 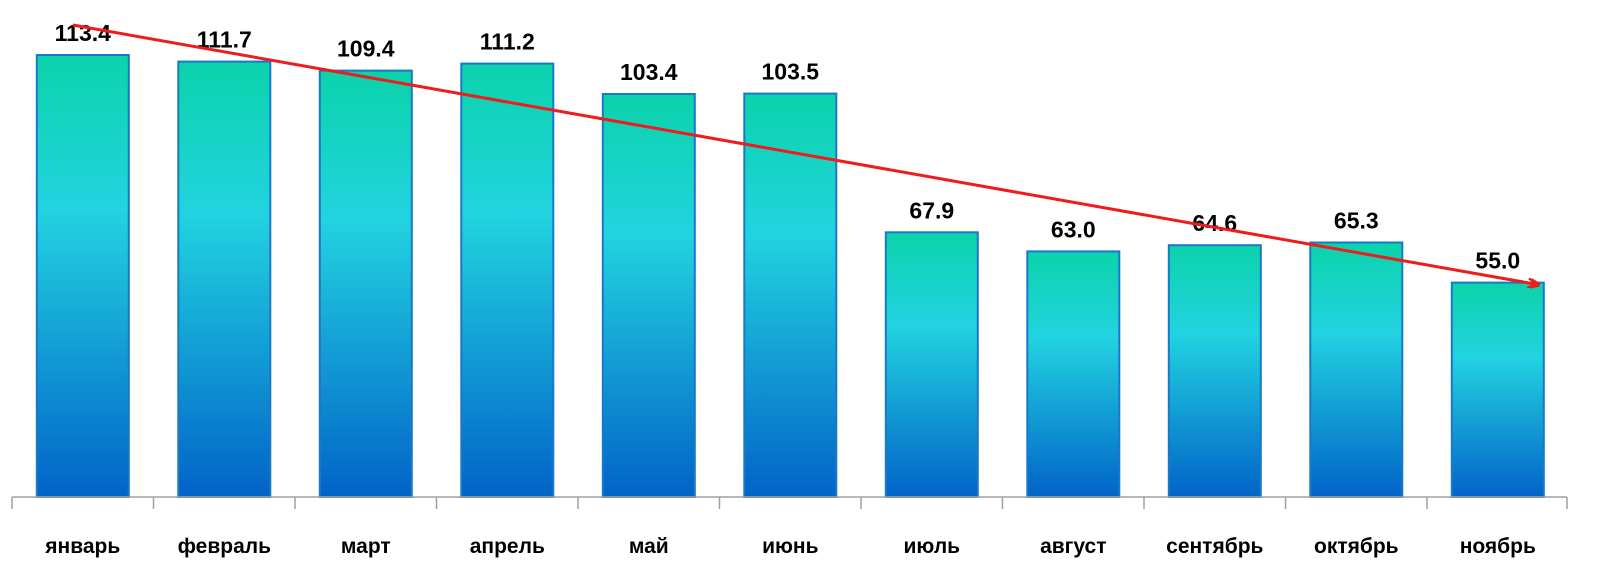 What do you see at coordinates (1214, 546) in the screenshot?
I see `category-label-9: сентябрь` at bounding box center [1214, 546].